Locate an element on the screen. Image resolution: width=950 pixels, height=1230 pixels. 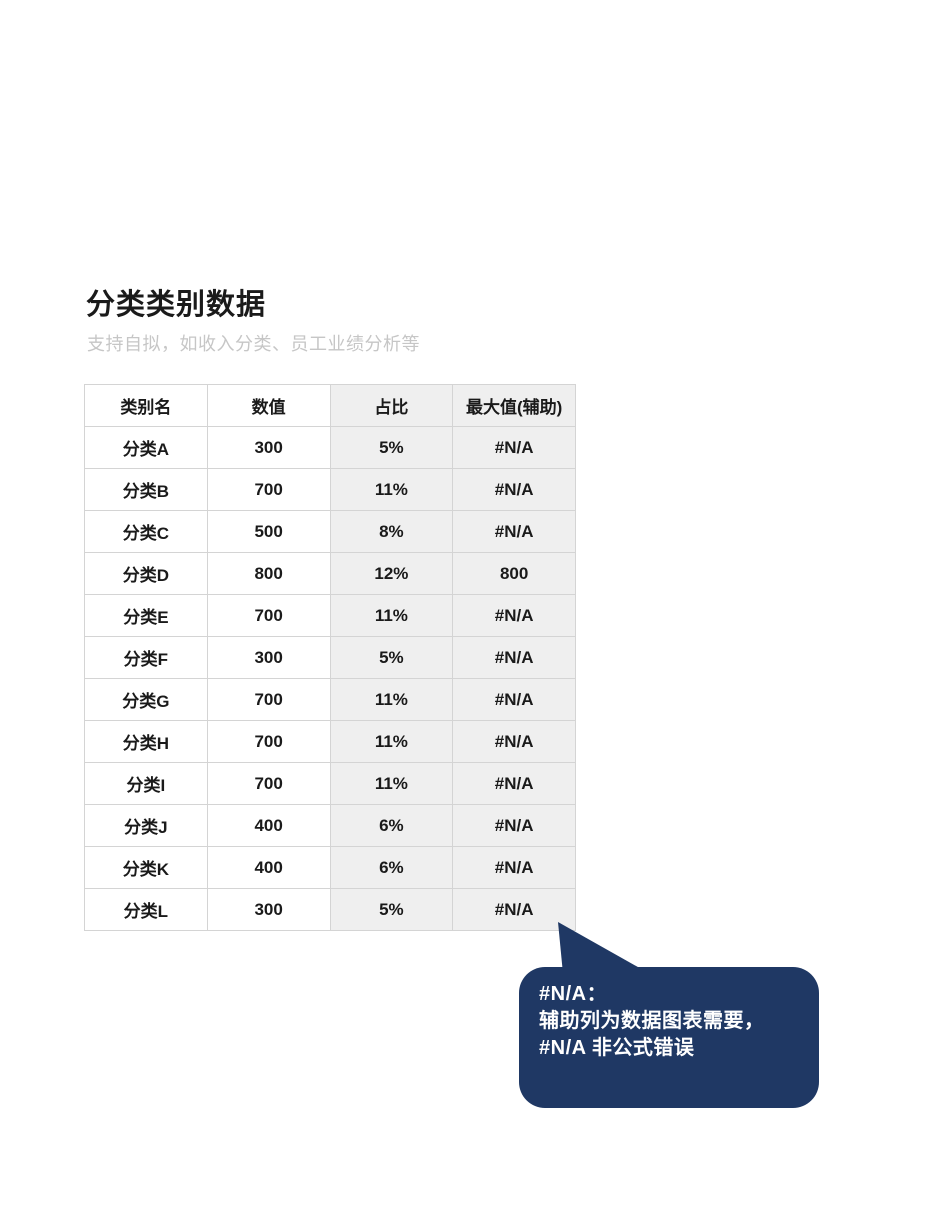
table-row: 分类H 700 11% #N/A is located at coordinates (330, 741).